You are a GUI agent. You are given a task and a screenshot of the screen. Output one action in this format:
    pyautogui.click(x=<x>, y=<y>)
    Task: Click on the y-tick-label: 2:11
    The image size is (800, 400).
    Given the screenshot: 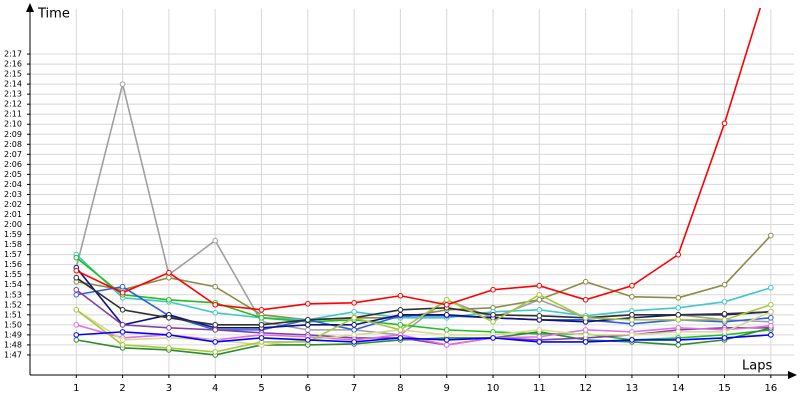 What is the action you would take?
    pyautogui.click(x=13, y=114)
    